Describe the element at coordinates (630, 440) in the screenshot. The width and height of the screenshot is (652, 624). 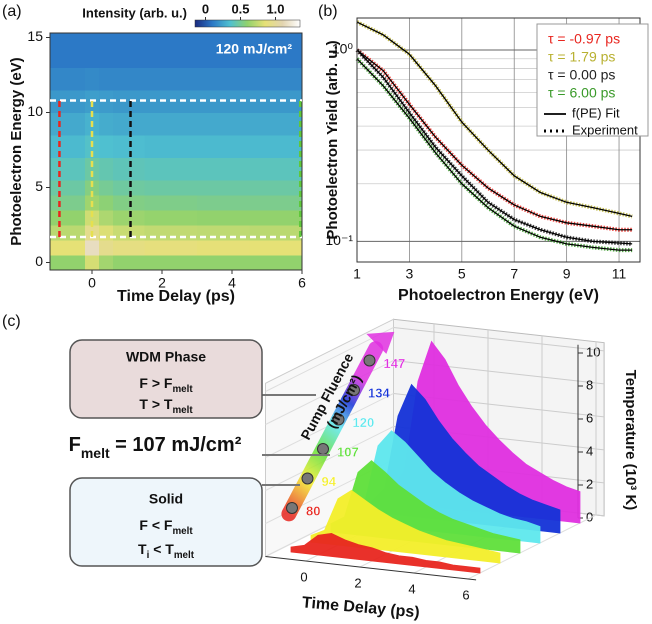
I see `z-axis-label: Temperature (10³ K)` at that location.